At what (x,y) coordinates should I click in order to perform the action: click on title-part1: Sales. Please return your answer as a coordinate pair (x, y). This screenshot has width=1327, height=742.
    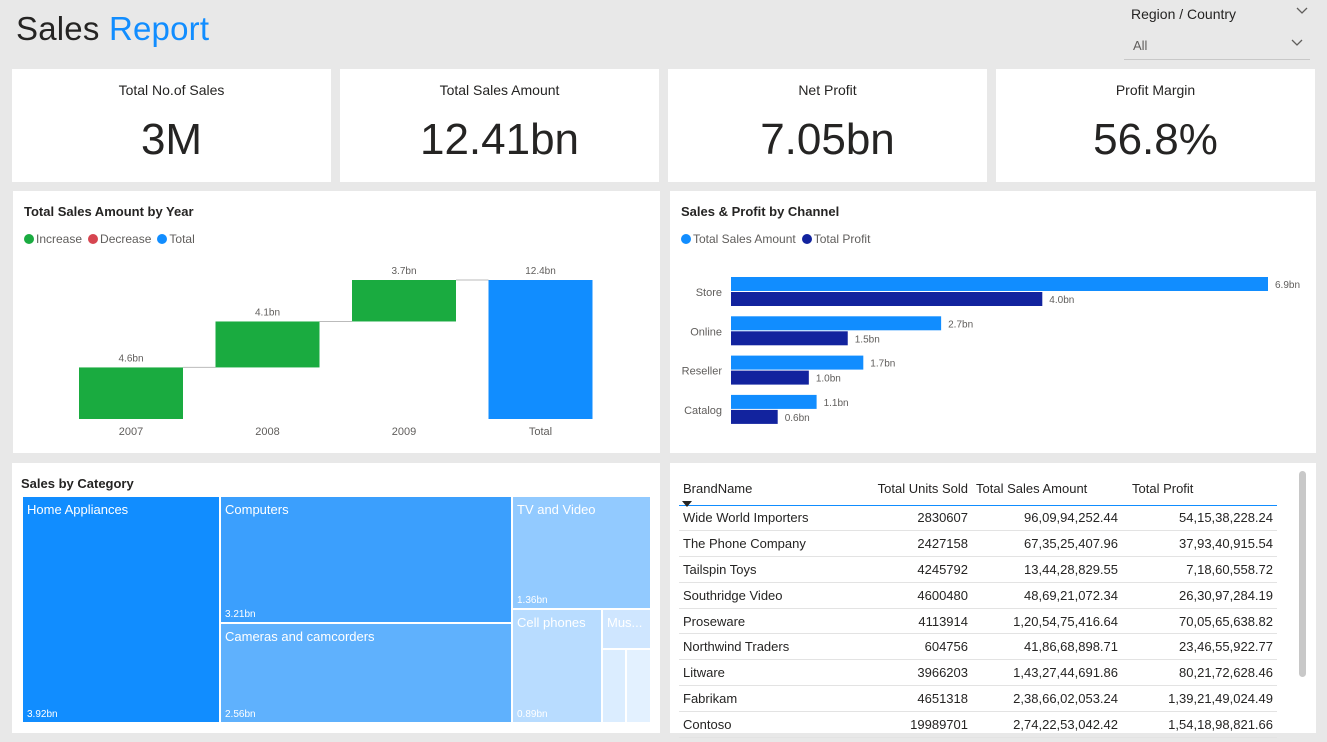
    Looking at the image, I should click on (58, 28).